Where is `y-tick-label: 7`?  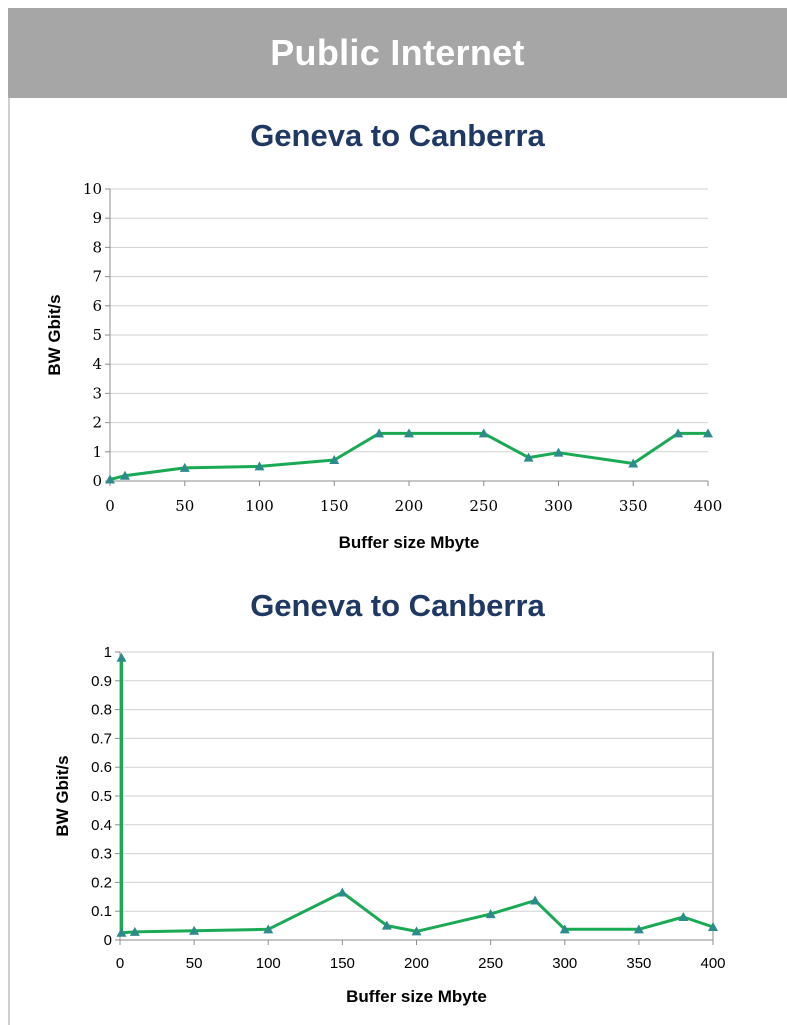
y-tick-label: 7 is located at coordinates (97, 277).